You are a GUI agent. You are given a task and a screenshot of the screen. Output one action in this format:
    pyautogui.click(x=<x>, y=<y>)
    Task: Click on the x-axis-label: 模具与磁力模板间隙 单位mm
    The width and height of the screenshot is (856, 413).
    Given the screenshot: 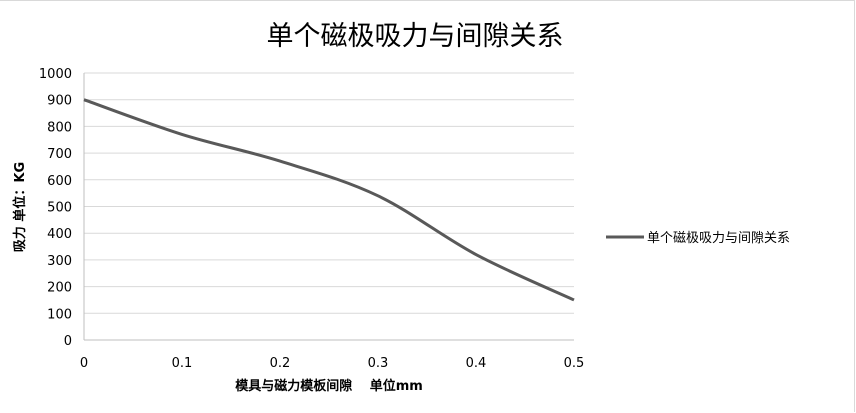 What is the action you would take?
    pyautogui.click(x=329, y=386)
    